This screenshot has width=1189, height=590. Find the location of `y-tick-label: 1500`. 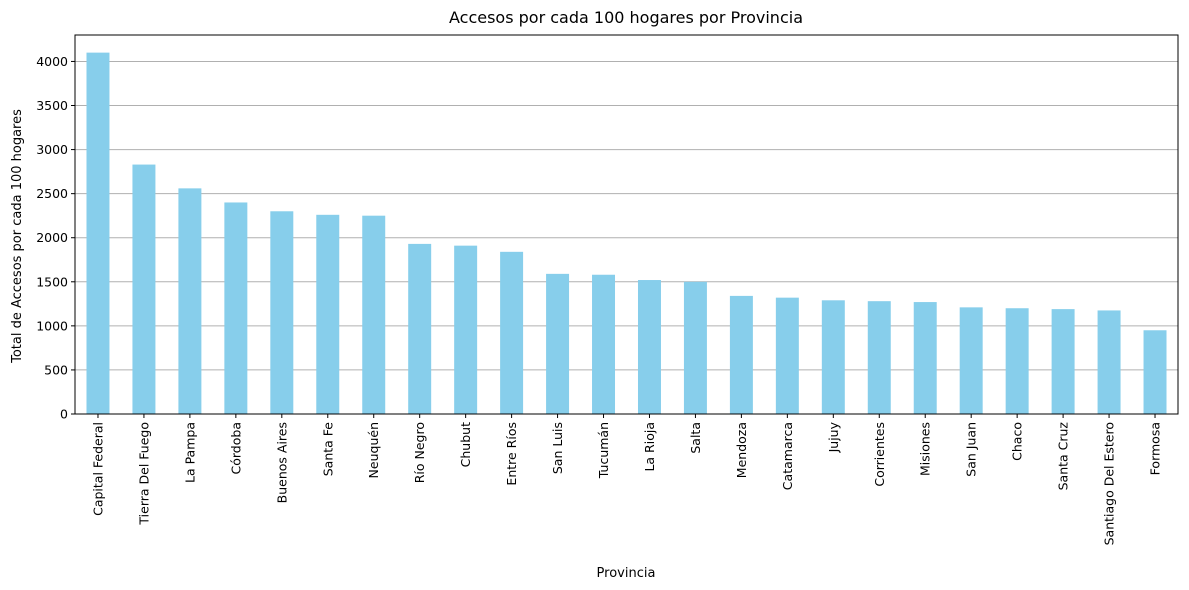

y-tick-label: 1500 is located at coordinates (52, 281).